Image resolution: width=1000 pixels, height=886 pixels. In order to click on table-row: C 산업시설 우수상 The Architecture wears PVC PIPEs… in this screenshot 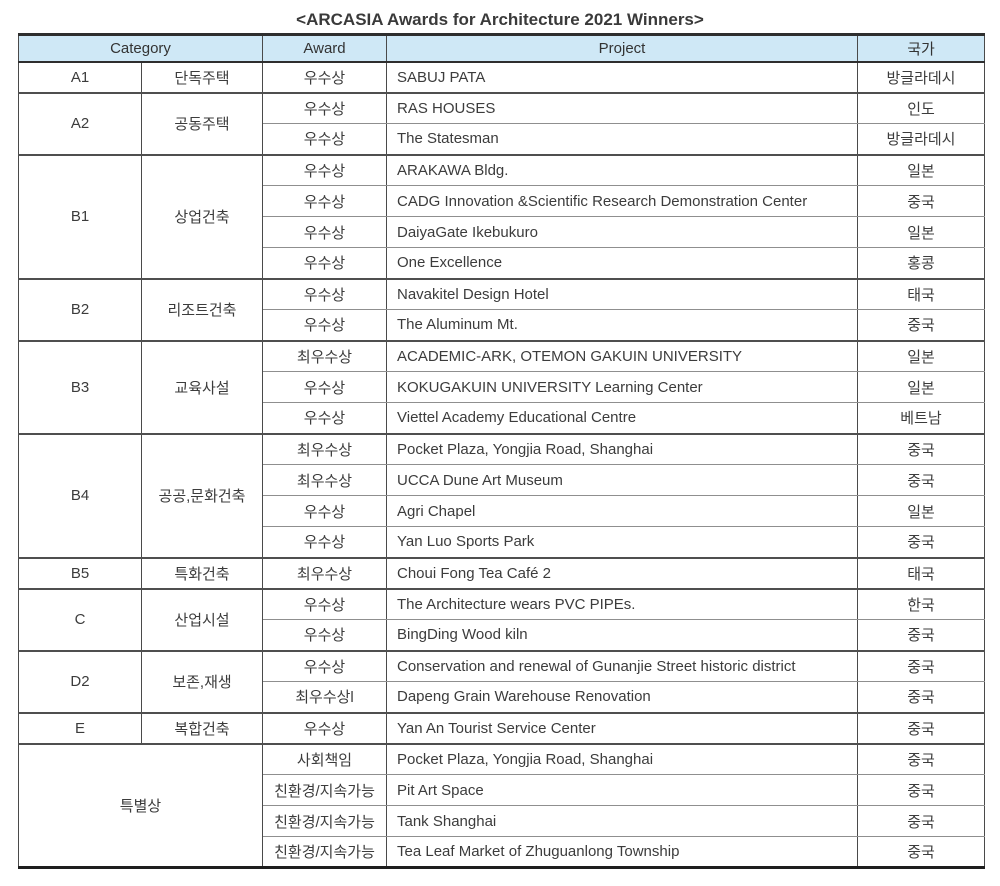, I will do `click(501, 619)`.